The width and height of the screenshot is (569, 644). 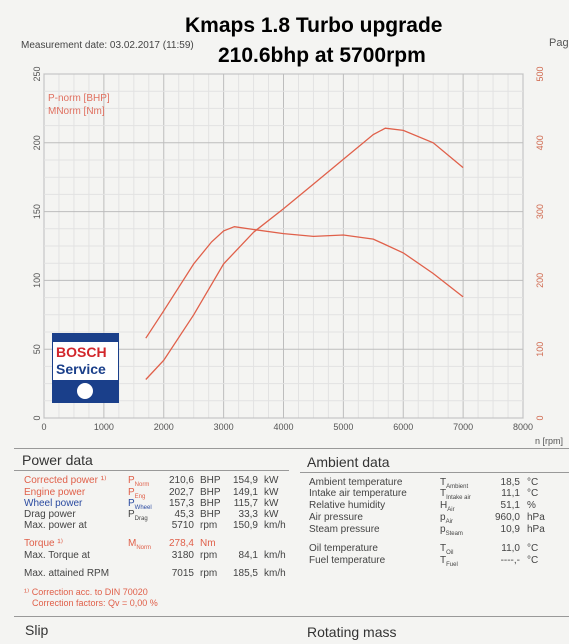 I want to click on y-left-tick-label: 150, so click(x=37, y=211).